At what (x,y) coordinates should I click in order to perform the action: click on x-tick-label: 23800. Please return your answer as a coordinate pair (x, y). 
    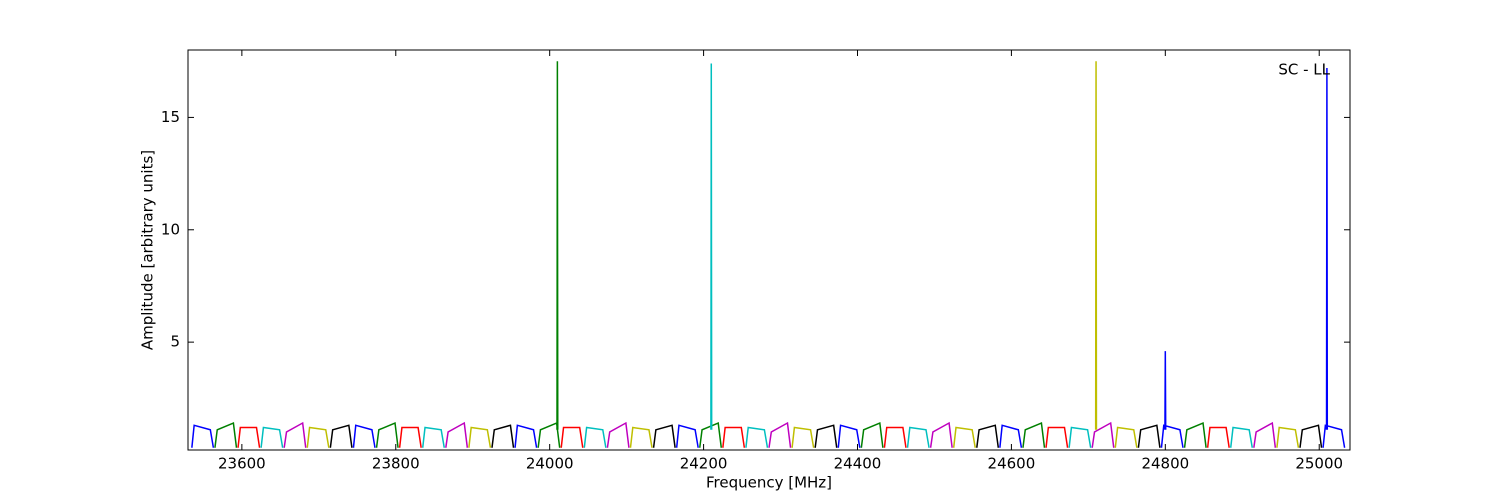
    Looking at the image, I should click on (396, 464).